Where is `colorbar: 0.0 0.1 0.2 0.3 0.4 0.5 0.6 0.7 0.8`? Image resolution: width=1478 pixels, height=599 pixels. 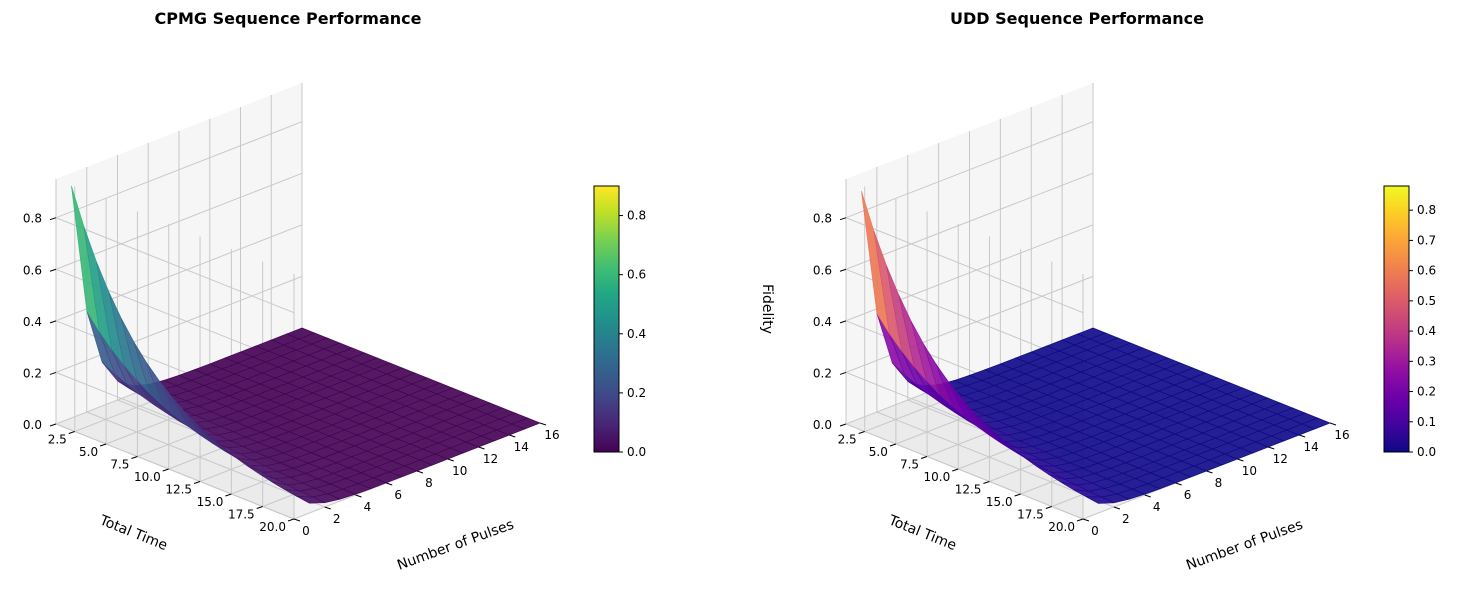
colorbar: 0.0 0.1 0.2 0.3 0.4 0.5 0.6 0.7 0.8 is located at coordinates (1409, 322).